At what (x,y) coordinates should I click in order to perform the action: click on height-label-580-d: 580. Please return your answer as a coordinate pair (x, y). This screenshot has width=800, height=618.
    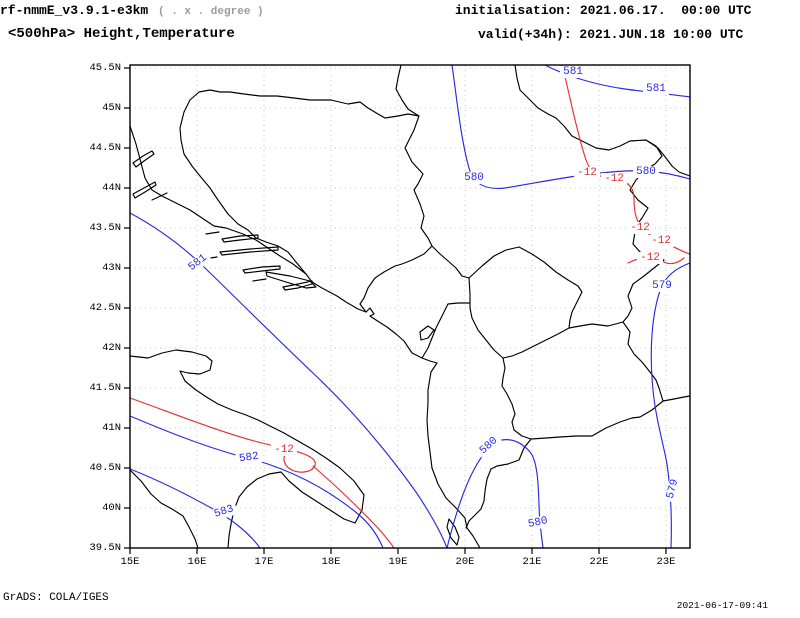
    Looking at the image, I should click on (538, 523).